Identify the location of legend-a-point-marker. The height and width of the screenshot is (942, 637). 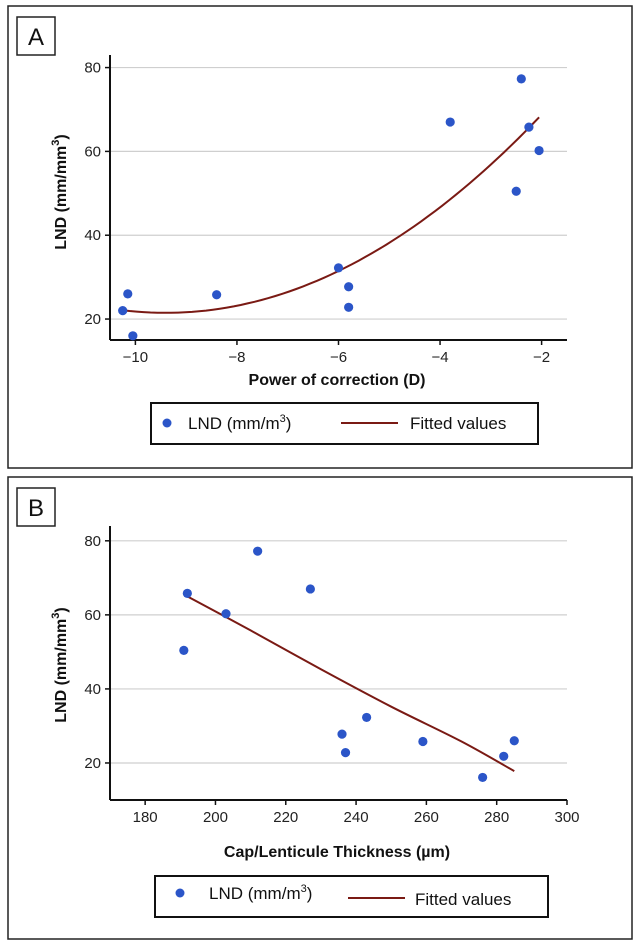
(167, 423).